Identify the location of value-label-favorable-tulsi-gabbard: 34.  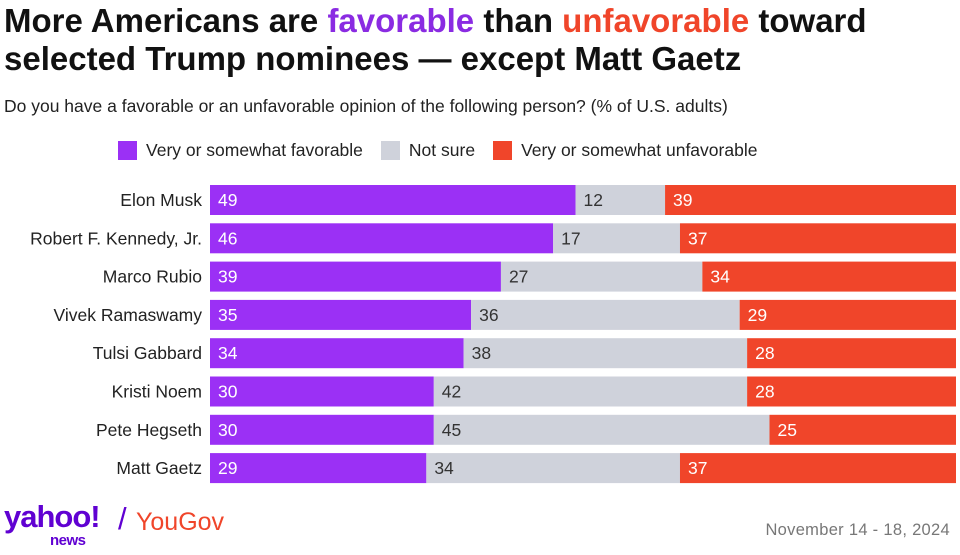
(228, 353).